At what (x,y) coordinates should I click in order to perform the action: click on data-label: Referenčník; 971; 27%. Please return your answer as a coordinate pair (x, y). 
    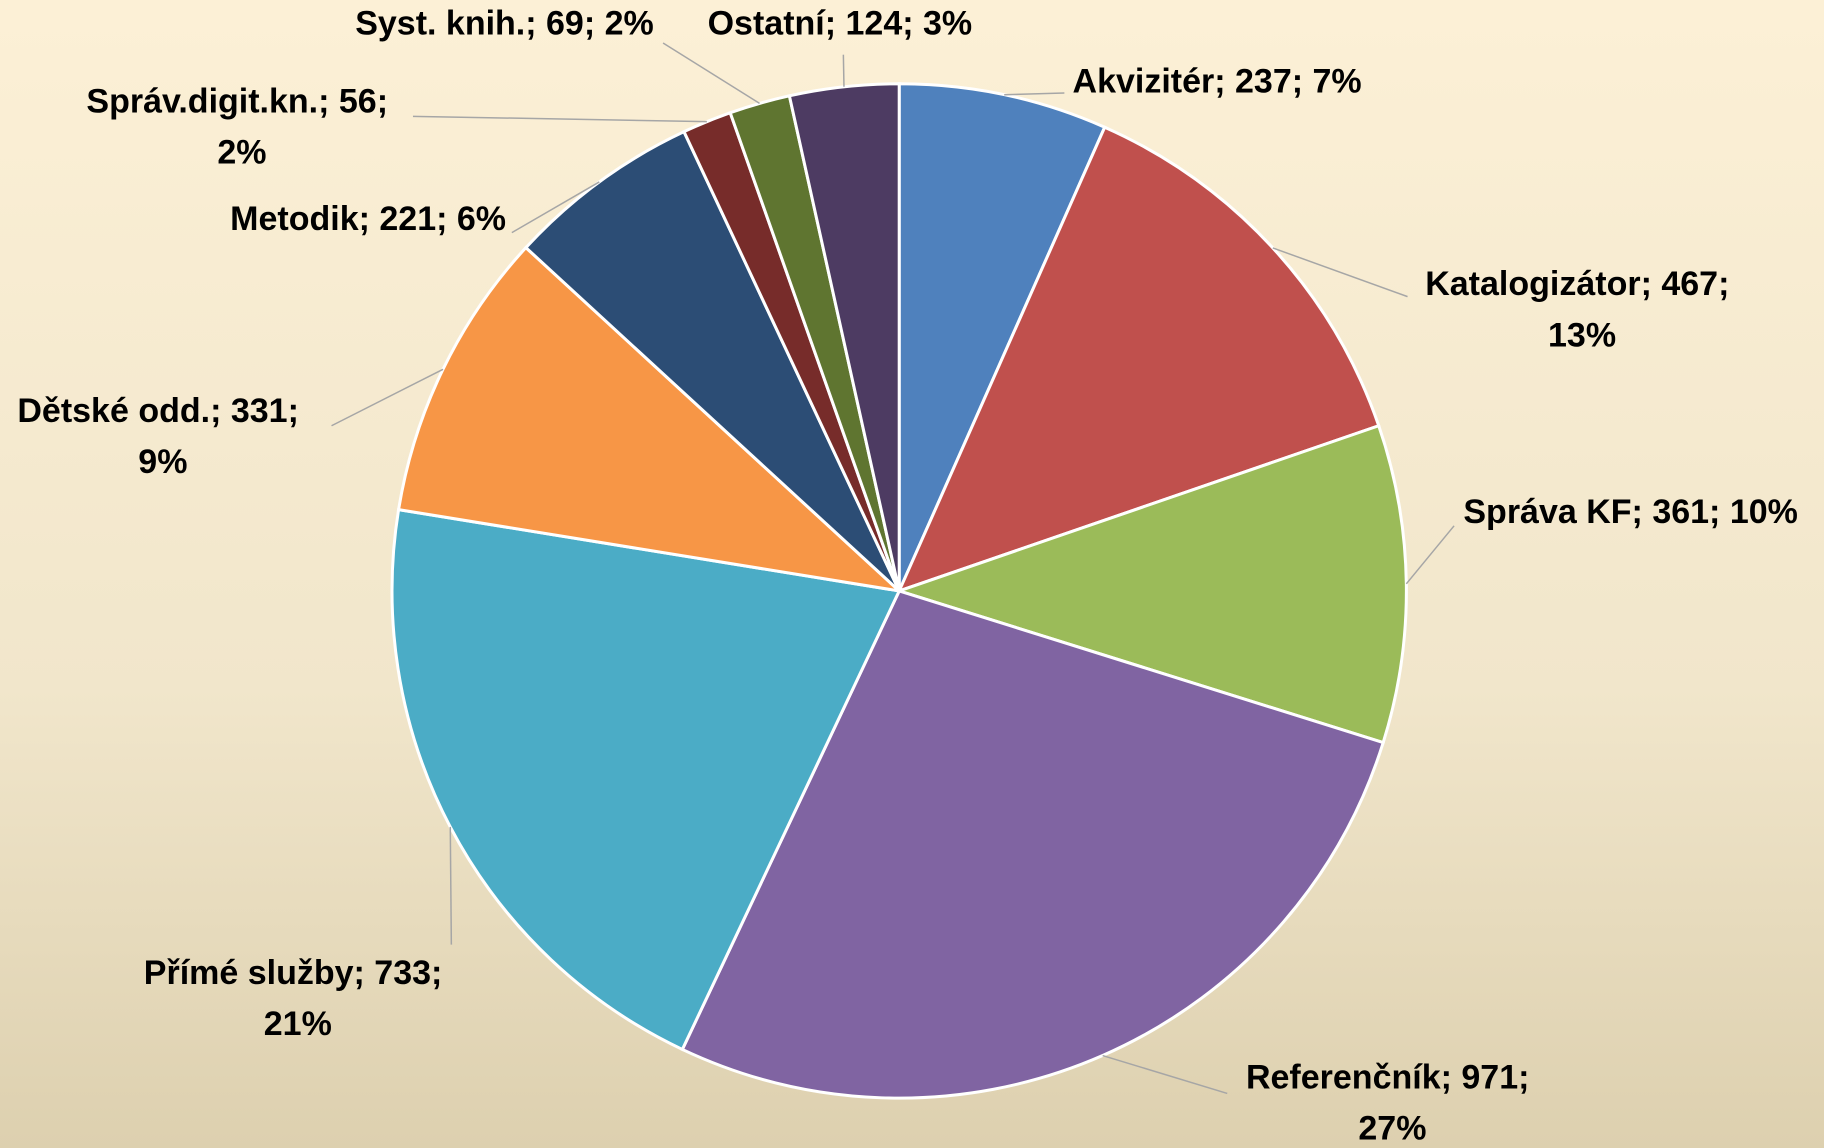
    Looking at the image, I should click on (1392, 1102).